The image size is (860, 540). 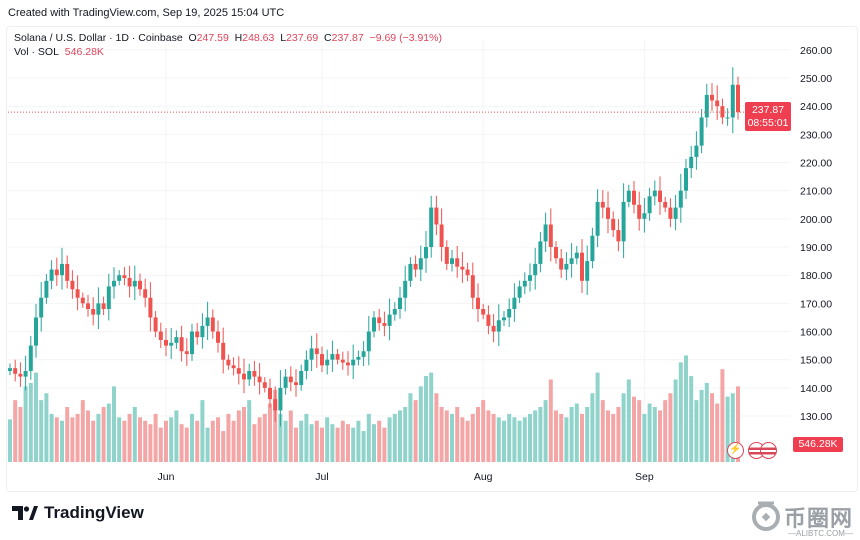 What do you see at coordinates (98, 38) in the screenshot?
I see `symbol-description: Solana / U.S. Dollar · 1D · Coinbase` at bounding box center [98, 38].